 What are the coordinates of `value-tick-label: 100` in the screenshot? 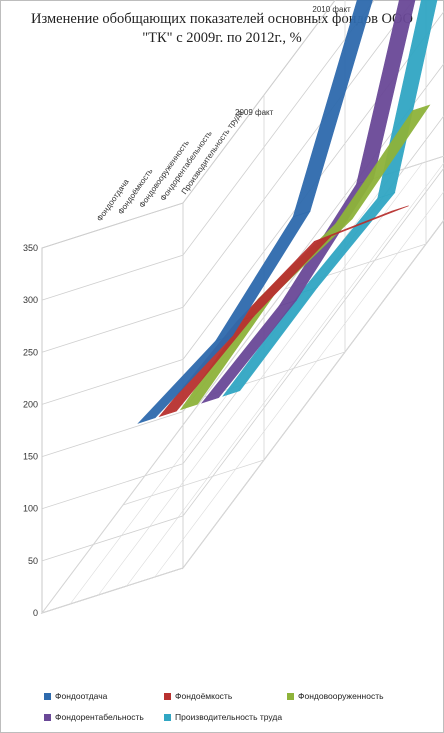 It's located at (30, 509).